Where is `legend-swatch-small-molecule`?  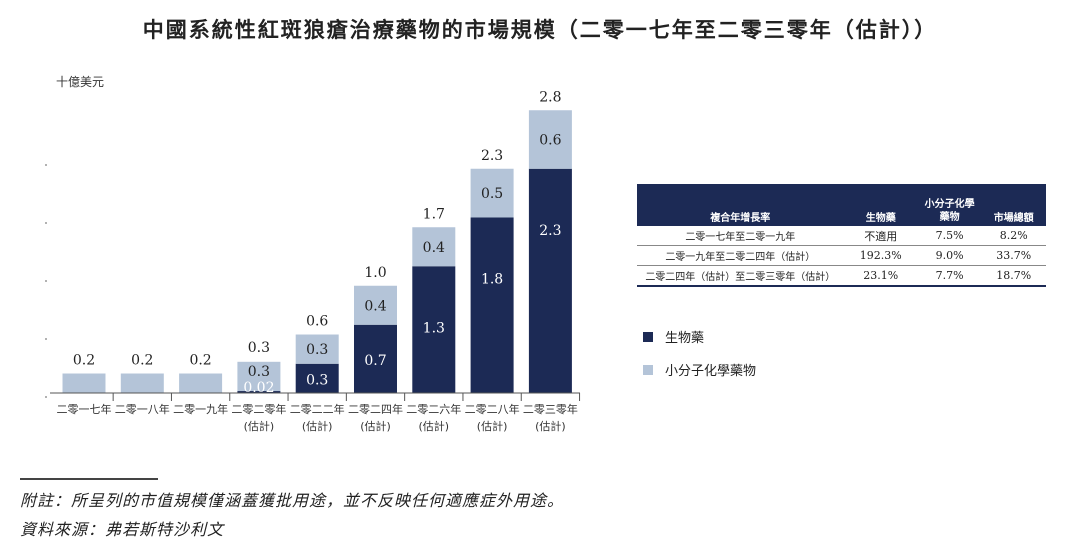 legend-swatch-small-molecule is located at coordinates (648, 369).